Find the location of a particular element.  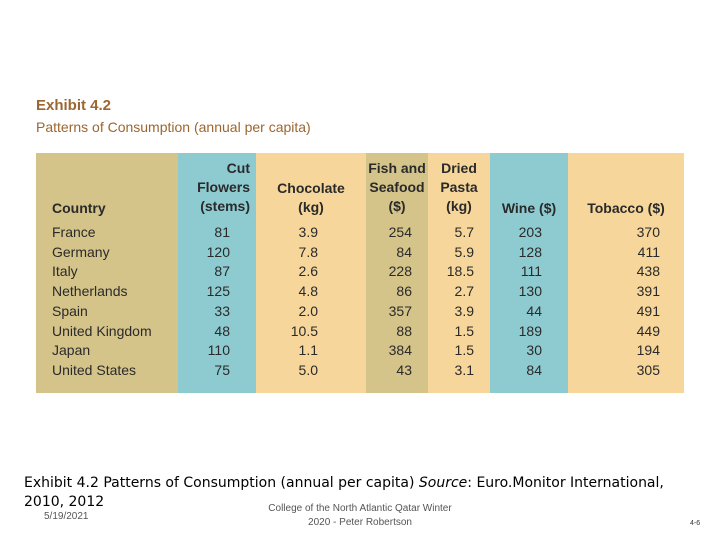

page-number: 4-6 is located at coordinates (695, 523).